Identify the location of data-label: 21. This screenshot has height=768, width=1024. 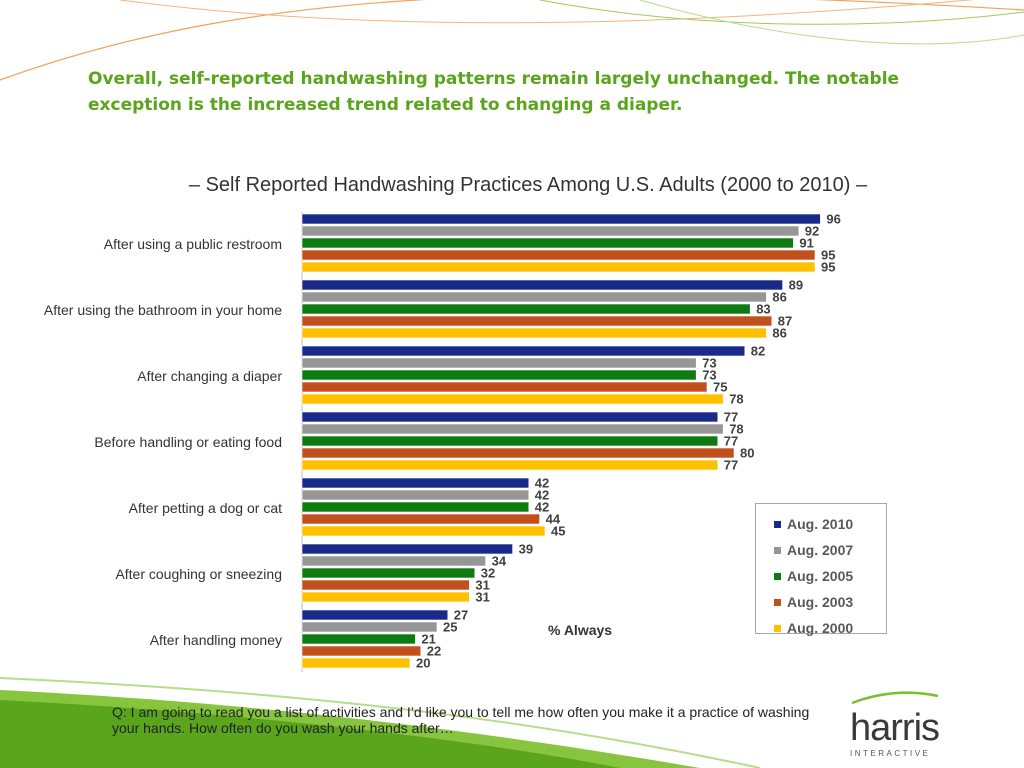
(428, 639).